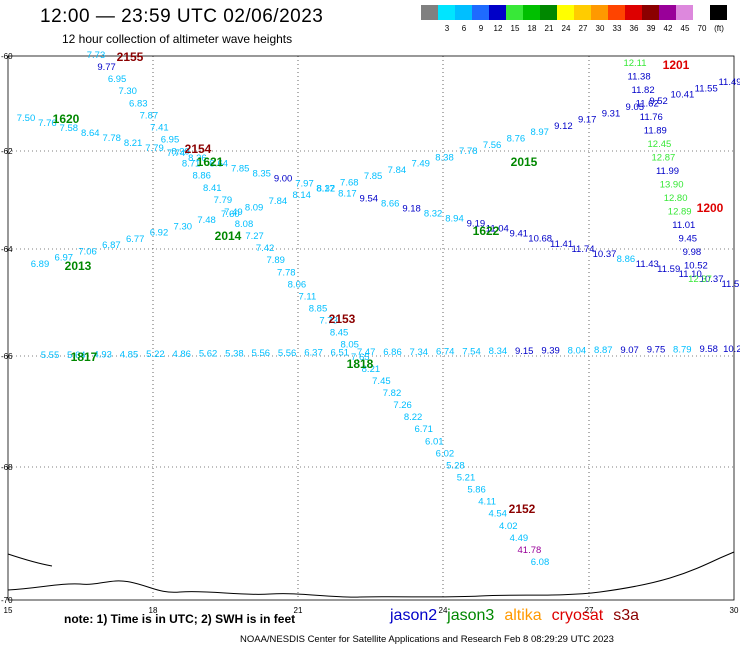 This screenshot has width=740, height=650. I want to click on wave-height-value: 12.89, so click(680, 212).